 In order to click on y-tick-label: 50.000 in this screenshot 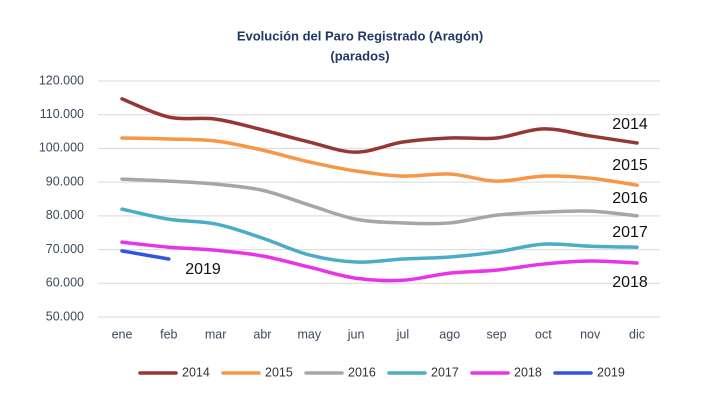, I will do `click(65, 316)`.